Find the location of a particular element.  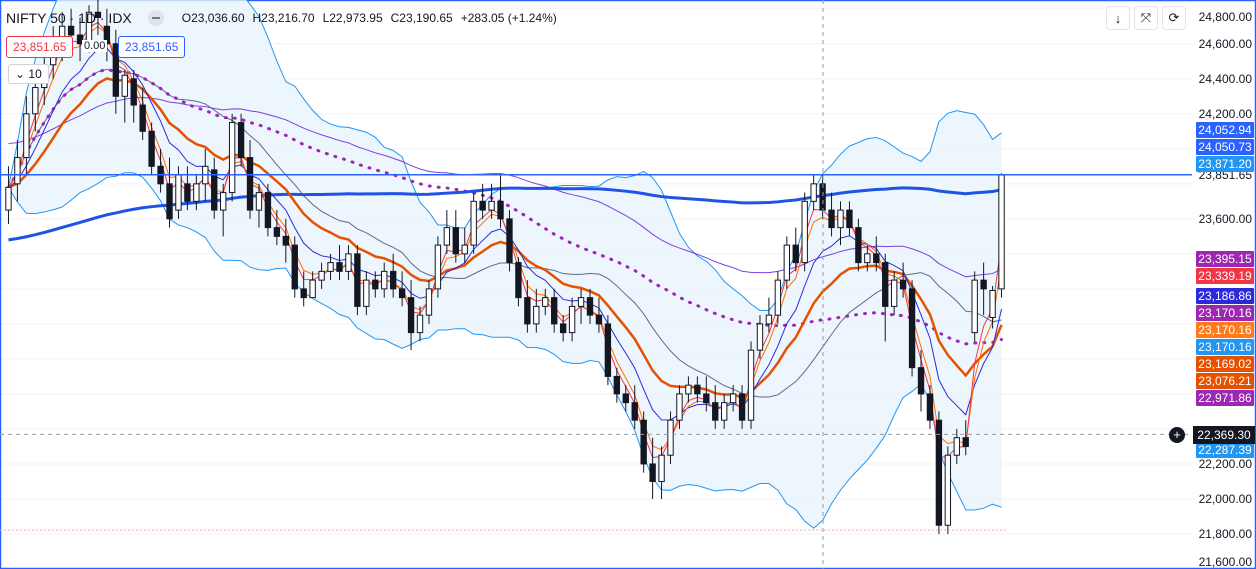

indicator-value-tag: 24,050.73 is located at coordinates (1225, 147).